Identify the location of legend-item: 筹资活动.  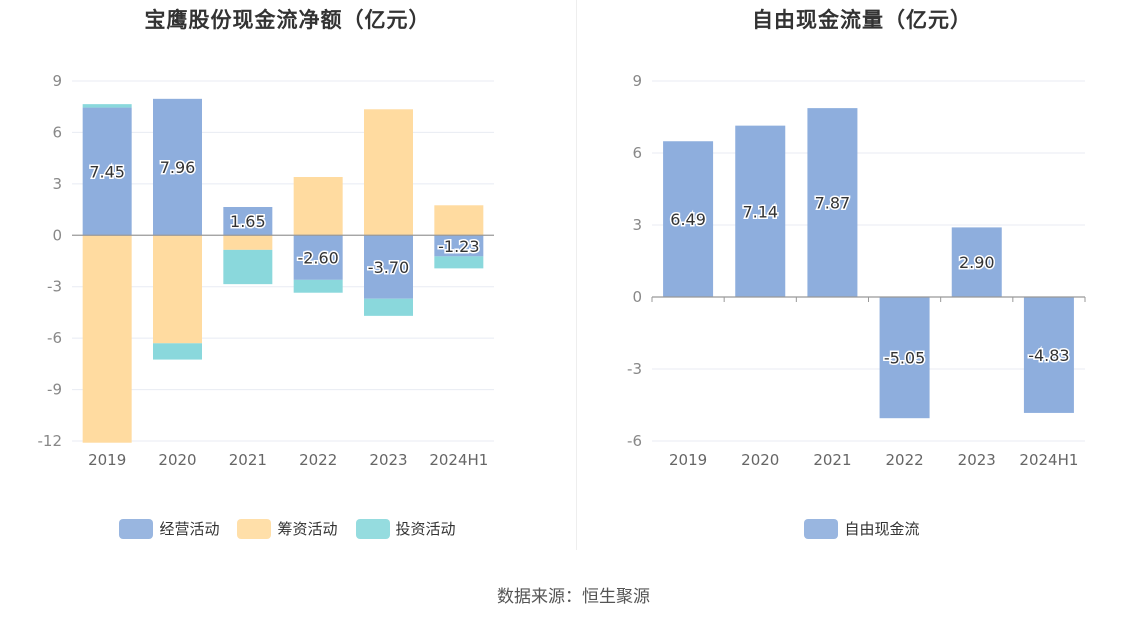
(287, 528).